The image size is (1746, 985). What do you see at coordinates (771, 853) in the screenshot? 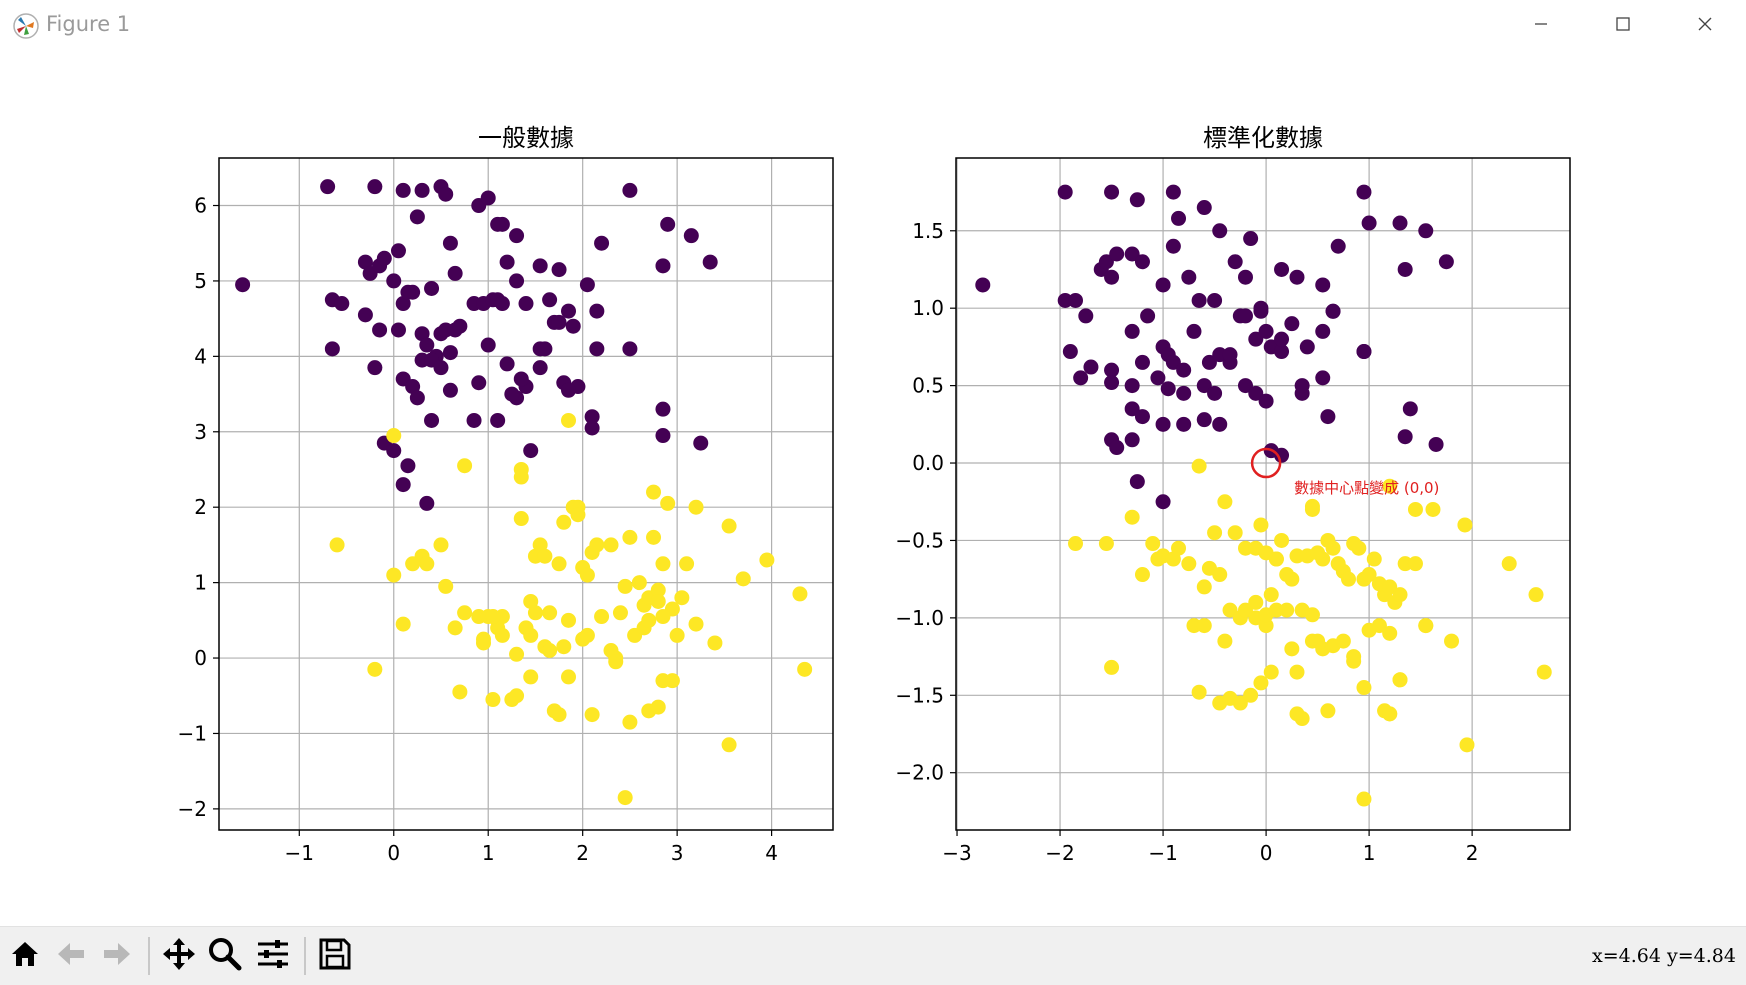
I see `x-tick-label: 4` at bounding box center [771, 853].